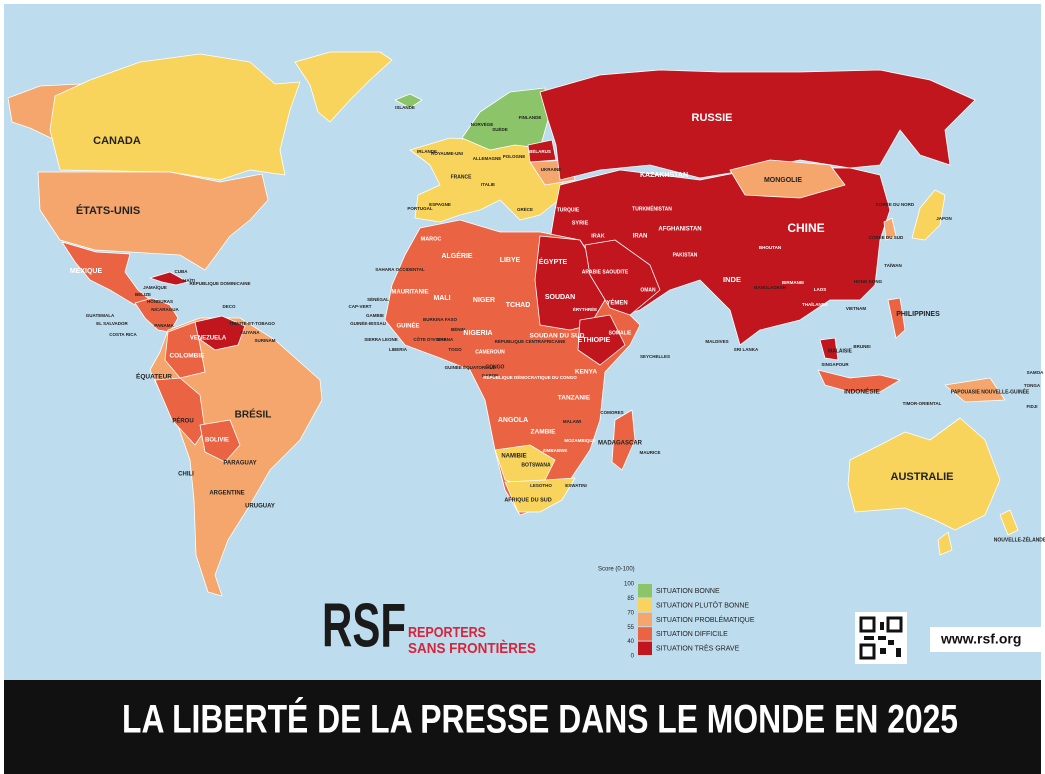  What do you see at coordinates (640, 237) in the screenshot?
I see `country-label: IRAN` at bounding box center [640, 237].